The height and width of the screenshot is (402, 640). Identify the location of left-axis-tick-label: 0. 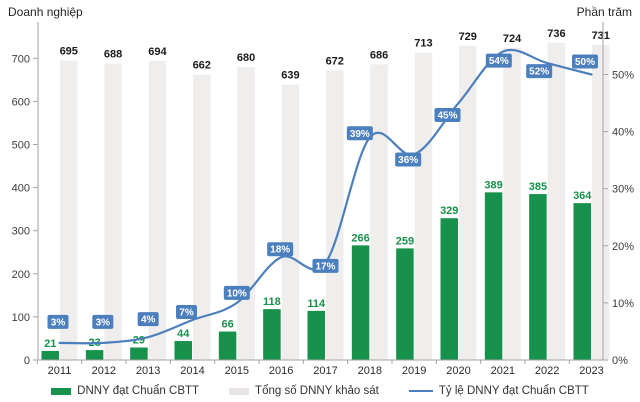
(27, 361).